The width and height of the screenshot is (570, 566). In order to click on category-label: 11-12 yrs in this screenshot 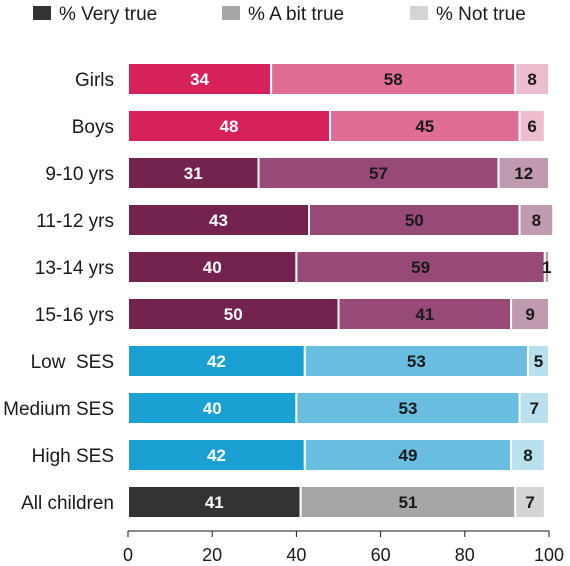, I will do `click(75, 221)`.